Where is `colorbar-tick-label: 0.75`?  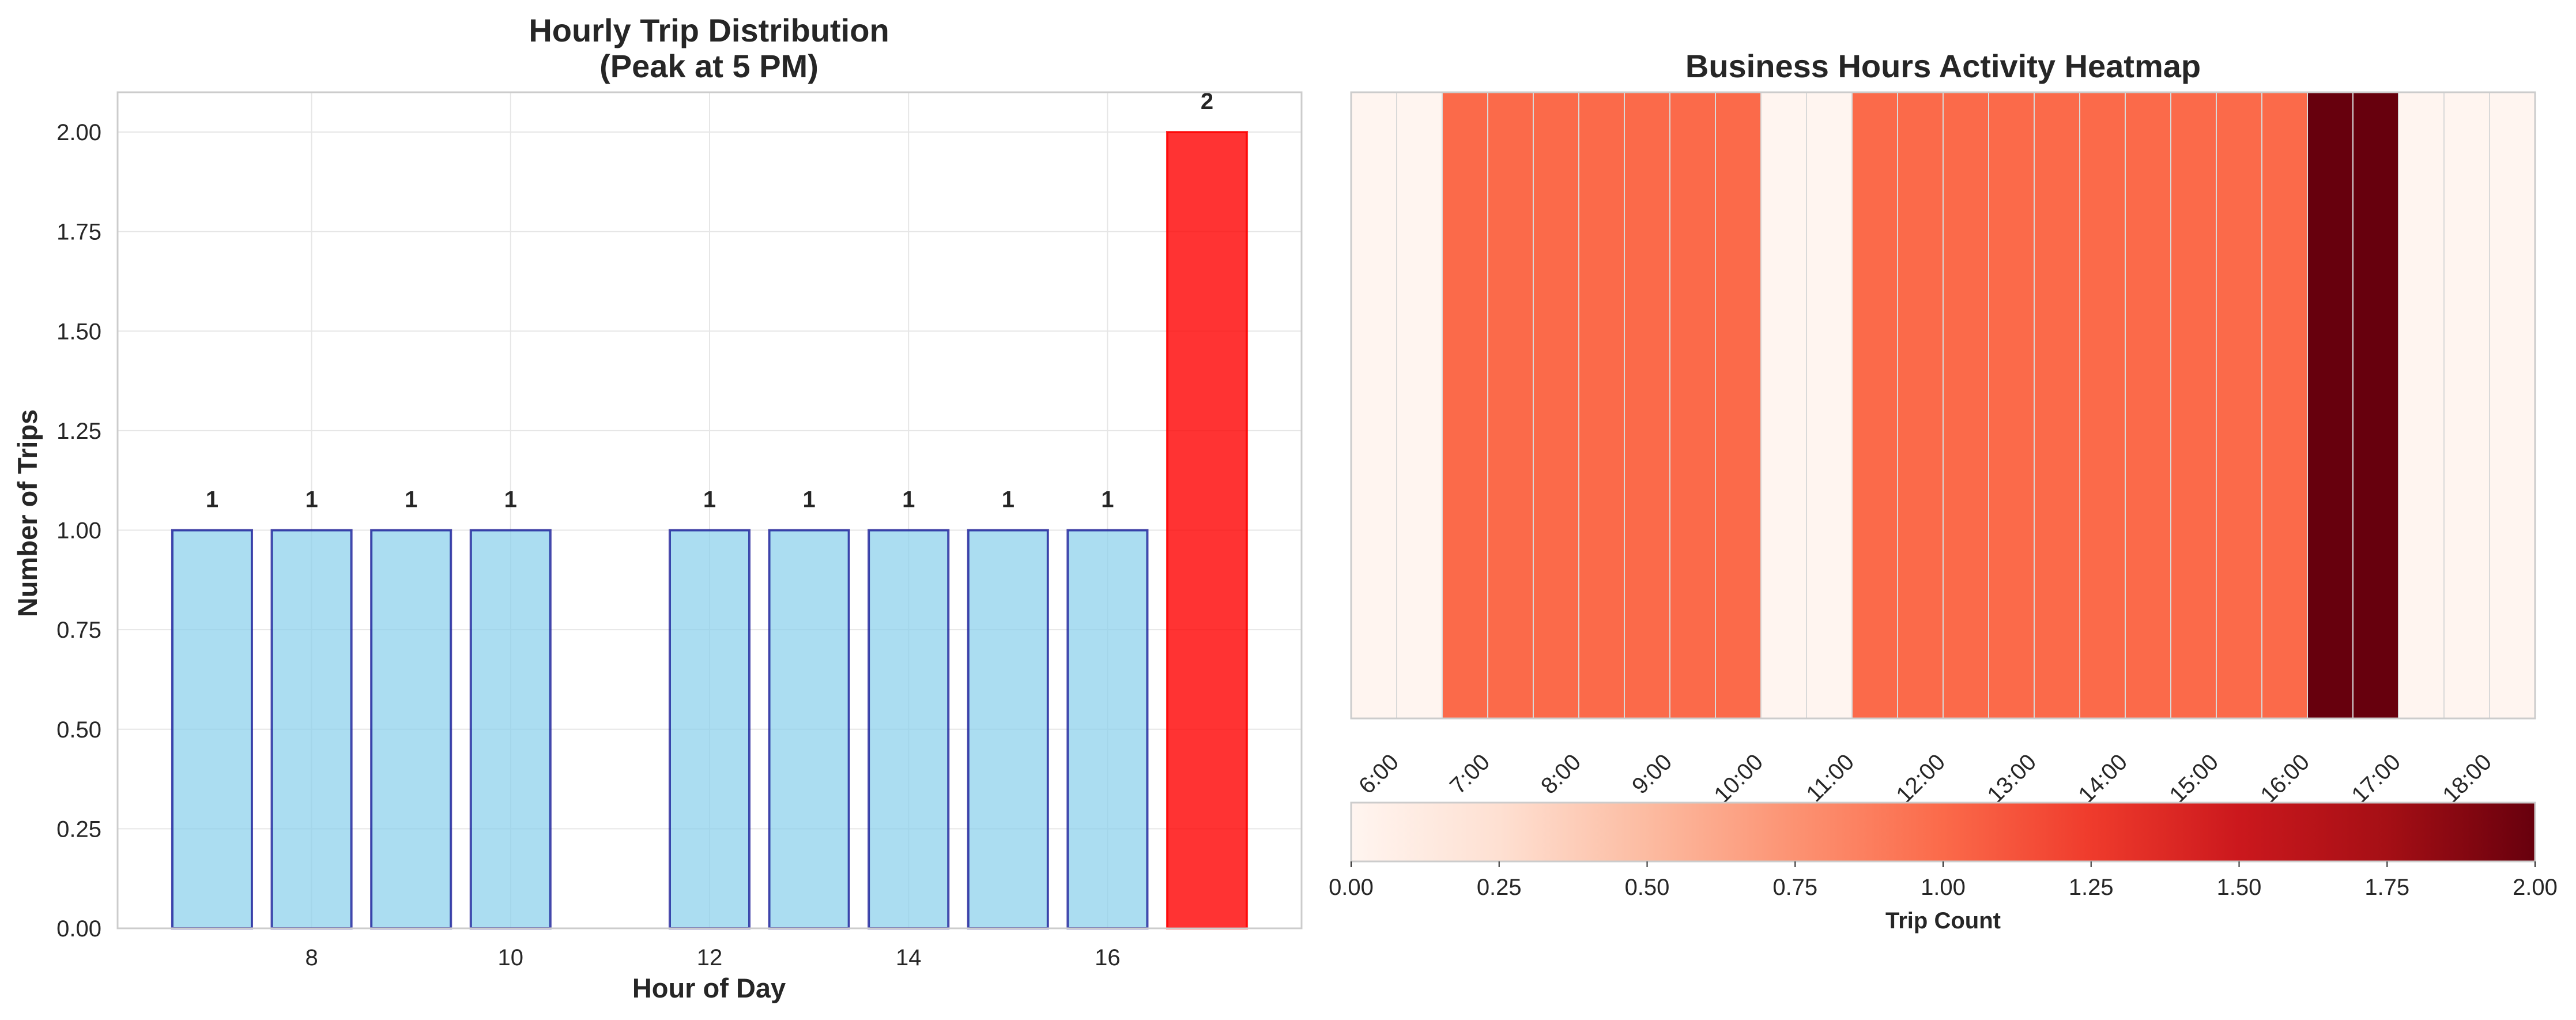
colorbar-tick-label: 0.75 is located at coordinates (1794, 887).